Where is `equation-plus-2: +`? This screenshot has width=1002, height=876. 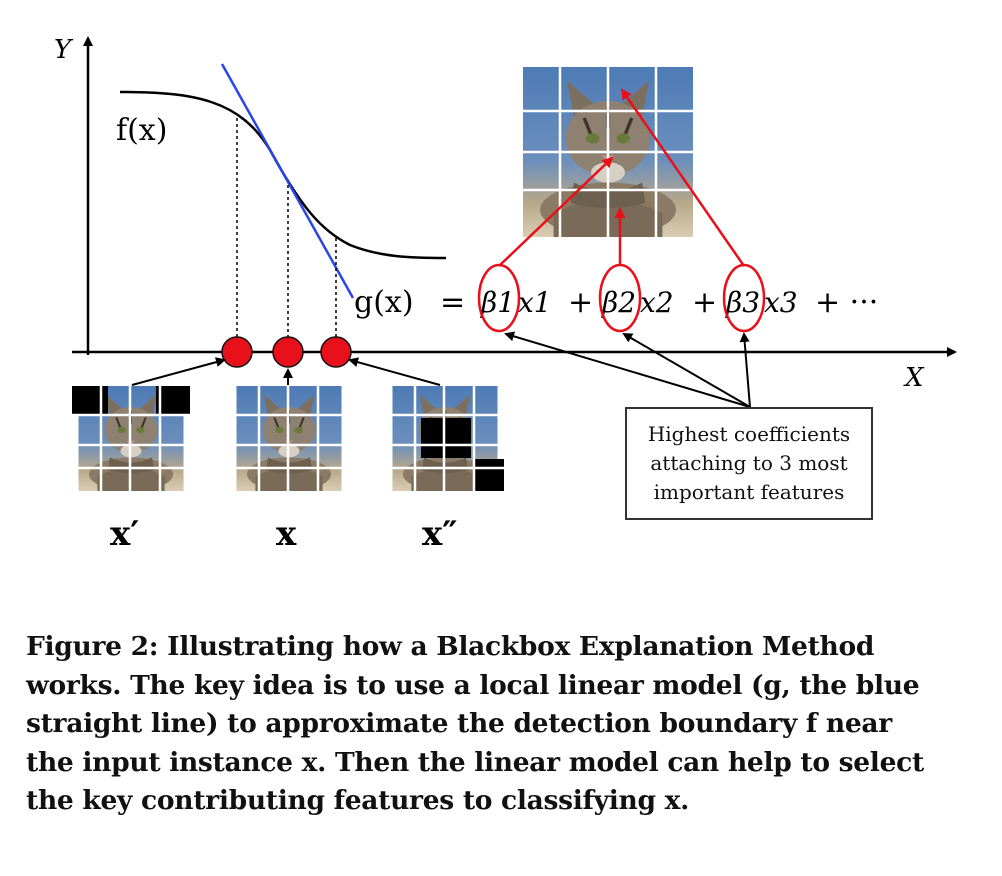 equation-plus-2: + is located at coordinates (704, 302).